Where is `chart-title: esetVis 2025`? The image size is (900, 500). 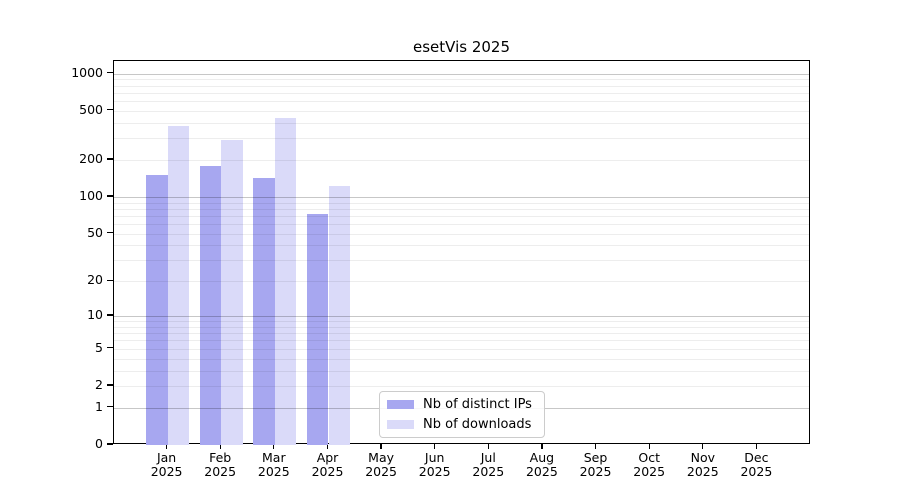
chart-title: esetVis 2025 is located at coordinates (461, 47).